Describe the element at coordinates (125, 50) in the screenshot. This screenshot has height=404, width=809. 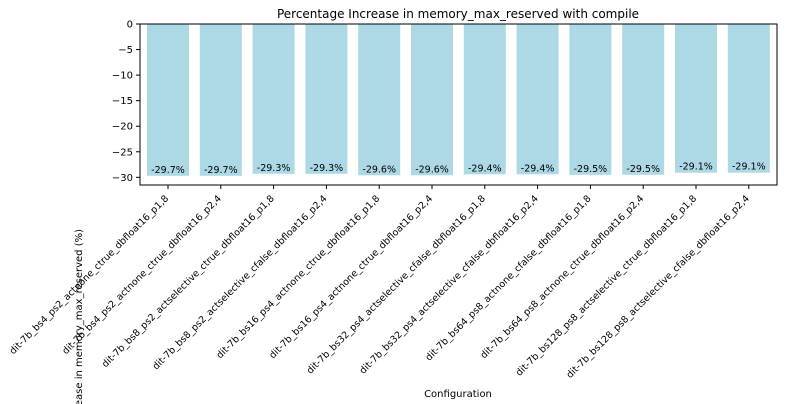
I see `y-tick-label: −5` at that location.